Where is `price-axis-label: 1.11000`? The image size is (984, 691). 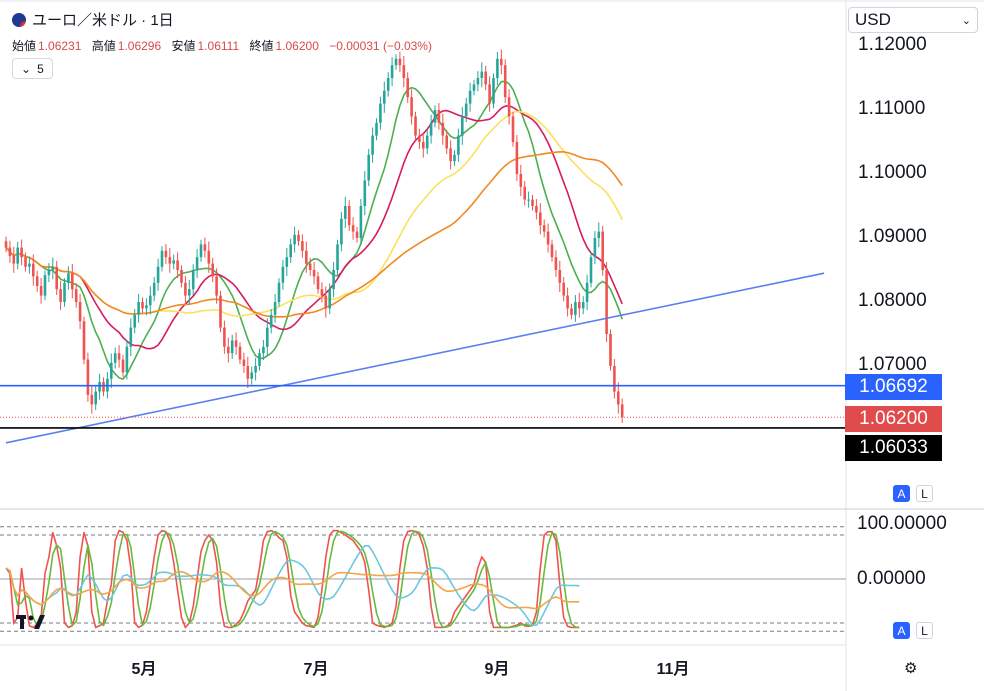 price-axis-label: 1.11000 is located at coordinates (892, 108).